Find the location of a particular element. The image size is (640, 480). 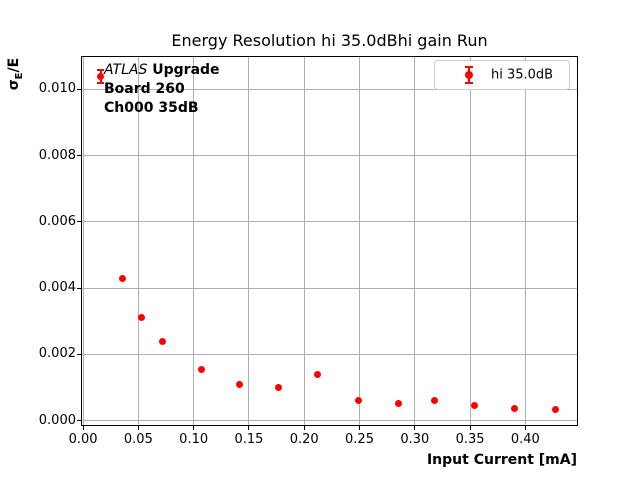

y-axis-label: σE/E is located at coordinates (14, 74).